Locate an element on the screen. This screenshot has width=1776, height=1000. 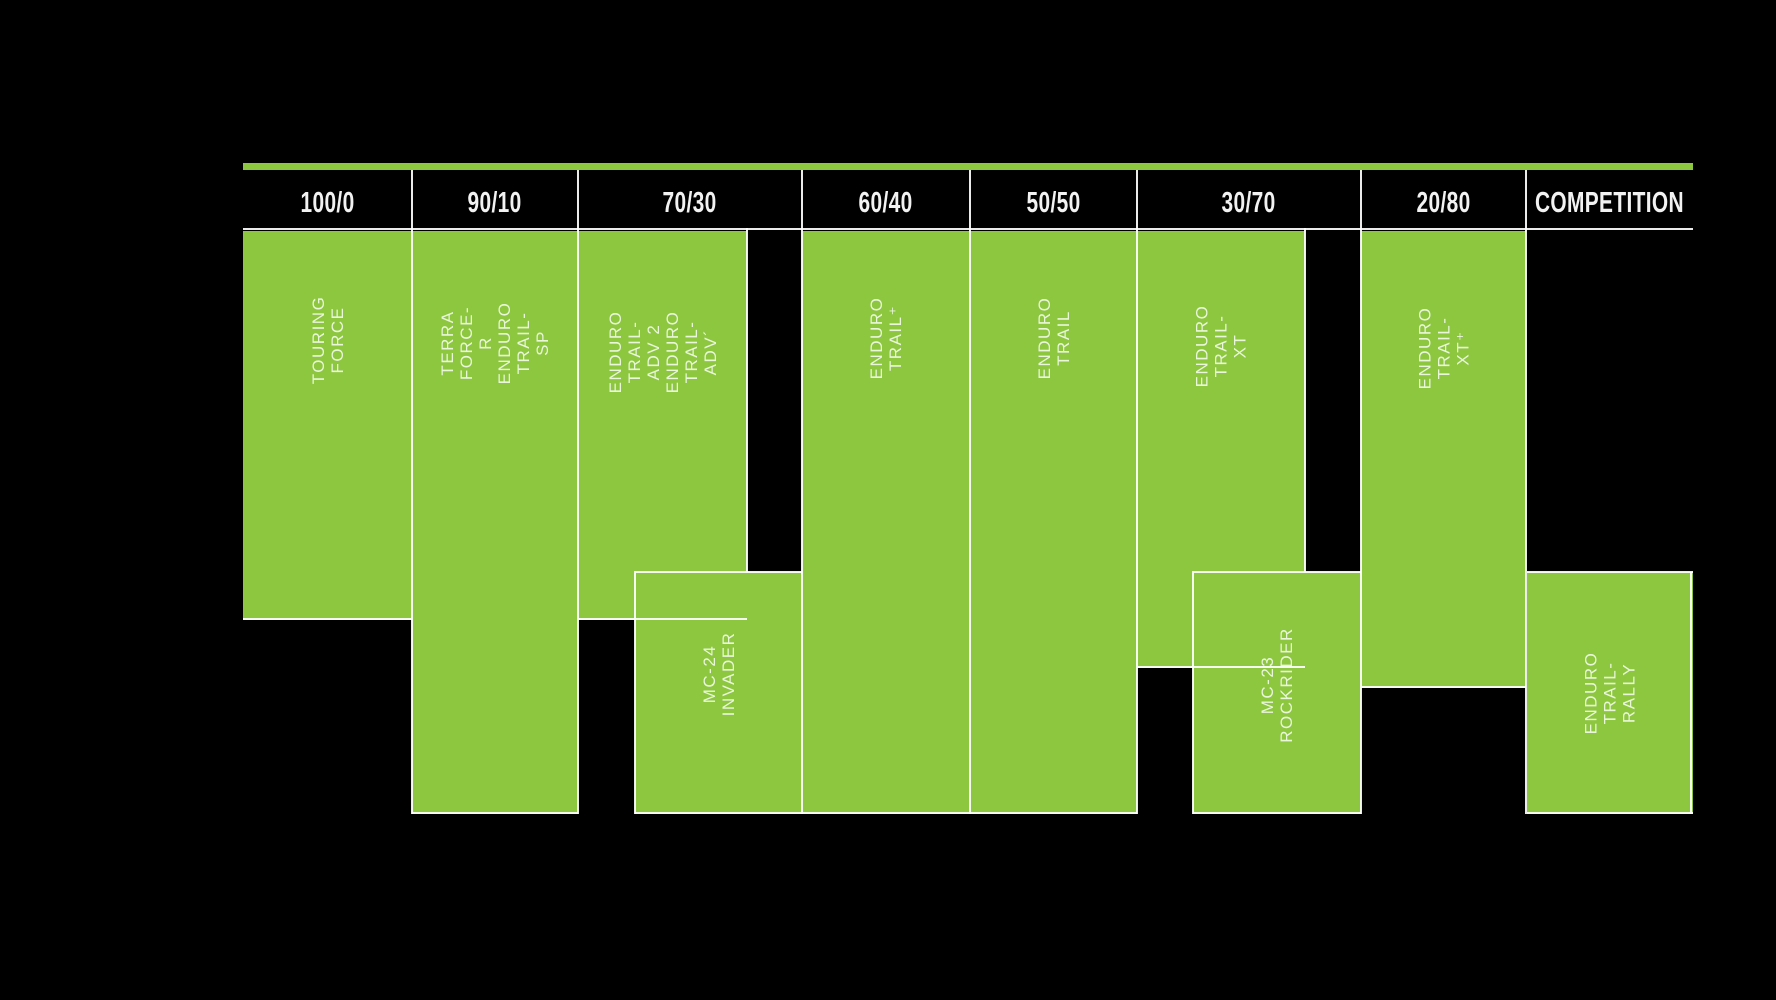
column-header-60-40: 60/40 is located at coordinates (886, 199).